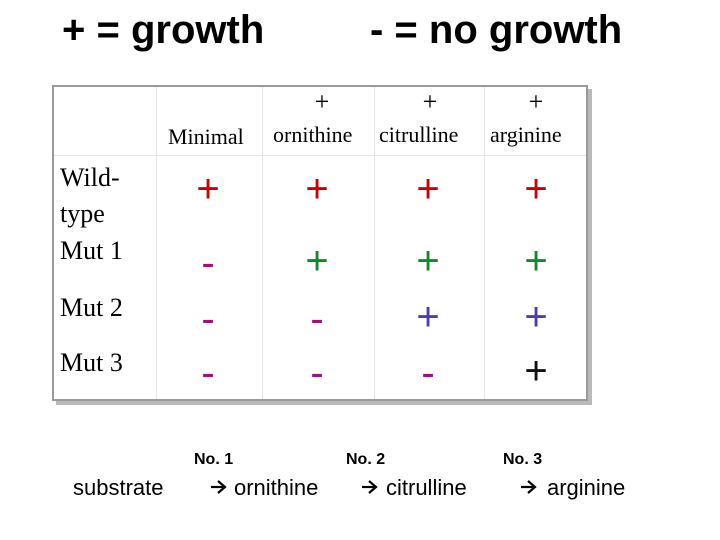 The height and width of the screenshot is (540, 720). What do you see at coordinates (206, 136) in the screenshot?
I see `column-header-minimal: Minimal` at bounding box center [206, 136].